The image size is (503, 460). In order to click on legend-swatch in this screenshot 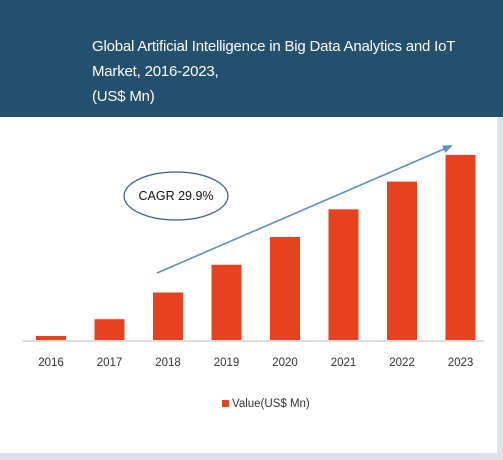, I will do `click(225, 403)`.